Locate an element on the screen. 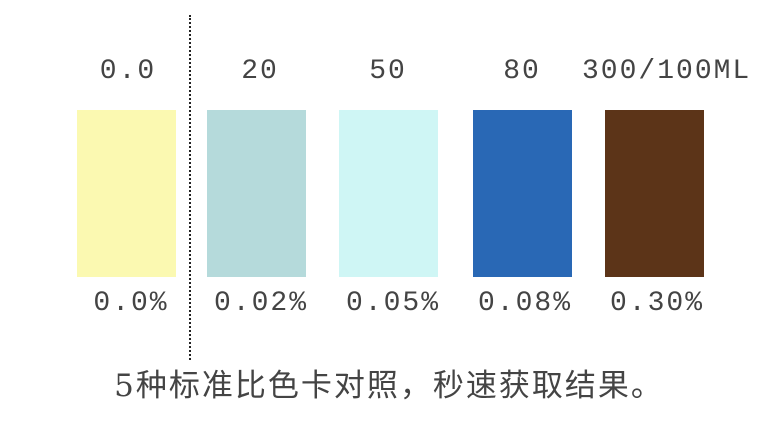 The width and height of the screenshot is (778, 441). swatch-percent: 0.30% is located at coordinates (656, 303).